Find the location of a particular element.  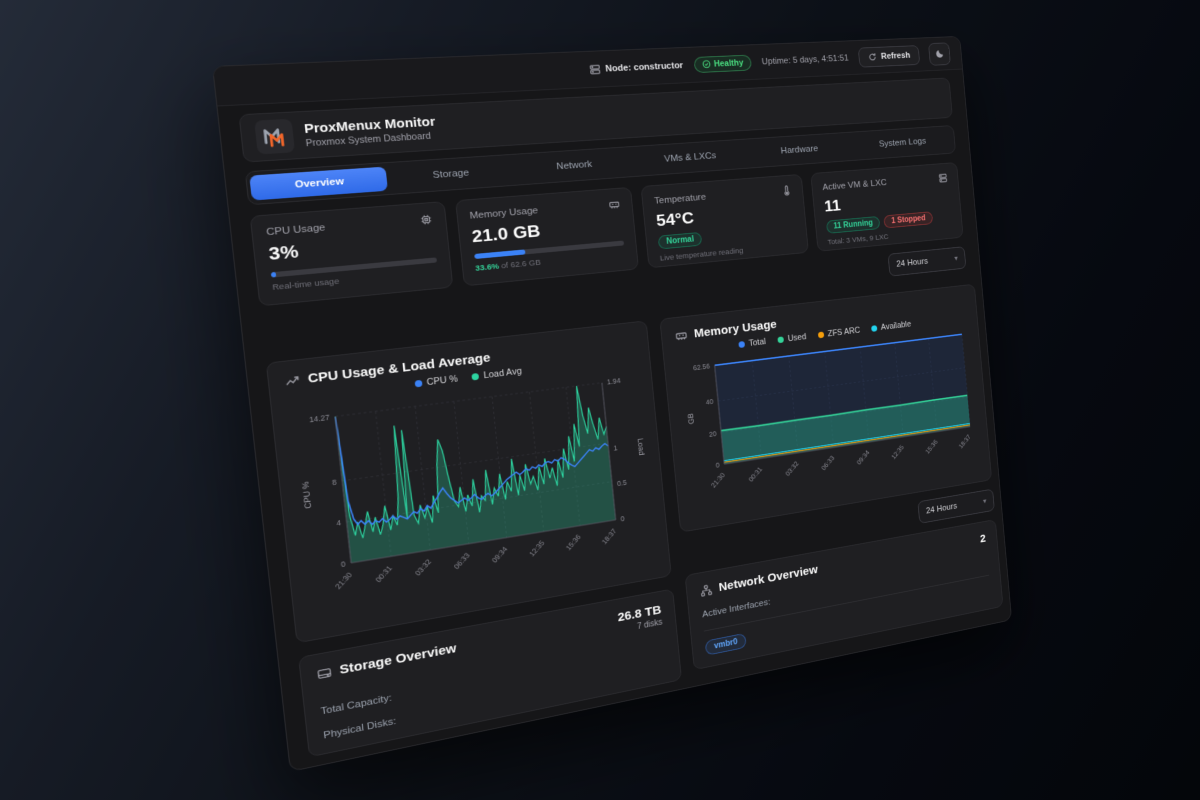

svg-text: 40 is located at coordinates (710, 402).